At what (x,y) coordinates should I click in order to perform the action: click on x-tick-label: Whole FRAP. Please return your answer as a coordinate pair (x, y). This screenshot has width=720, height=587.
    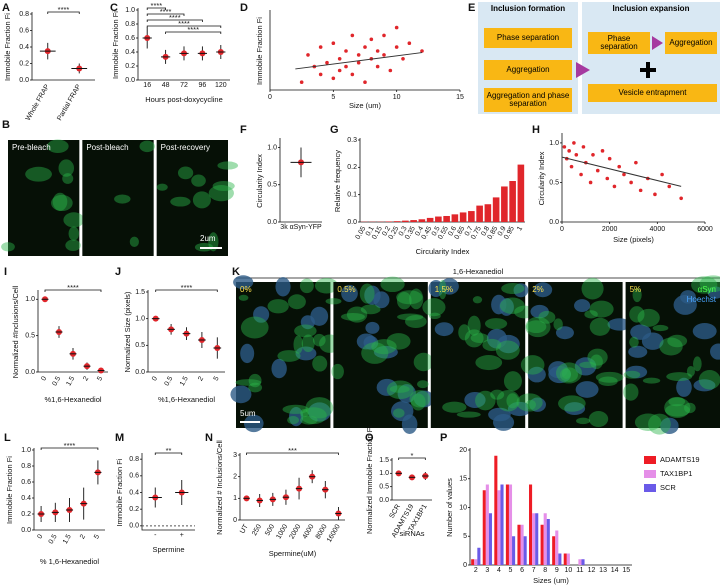
    Looking at the image, I should click on (38, 102).